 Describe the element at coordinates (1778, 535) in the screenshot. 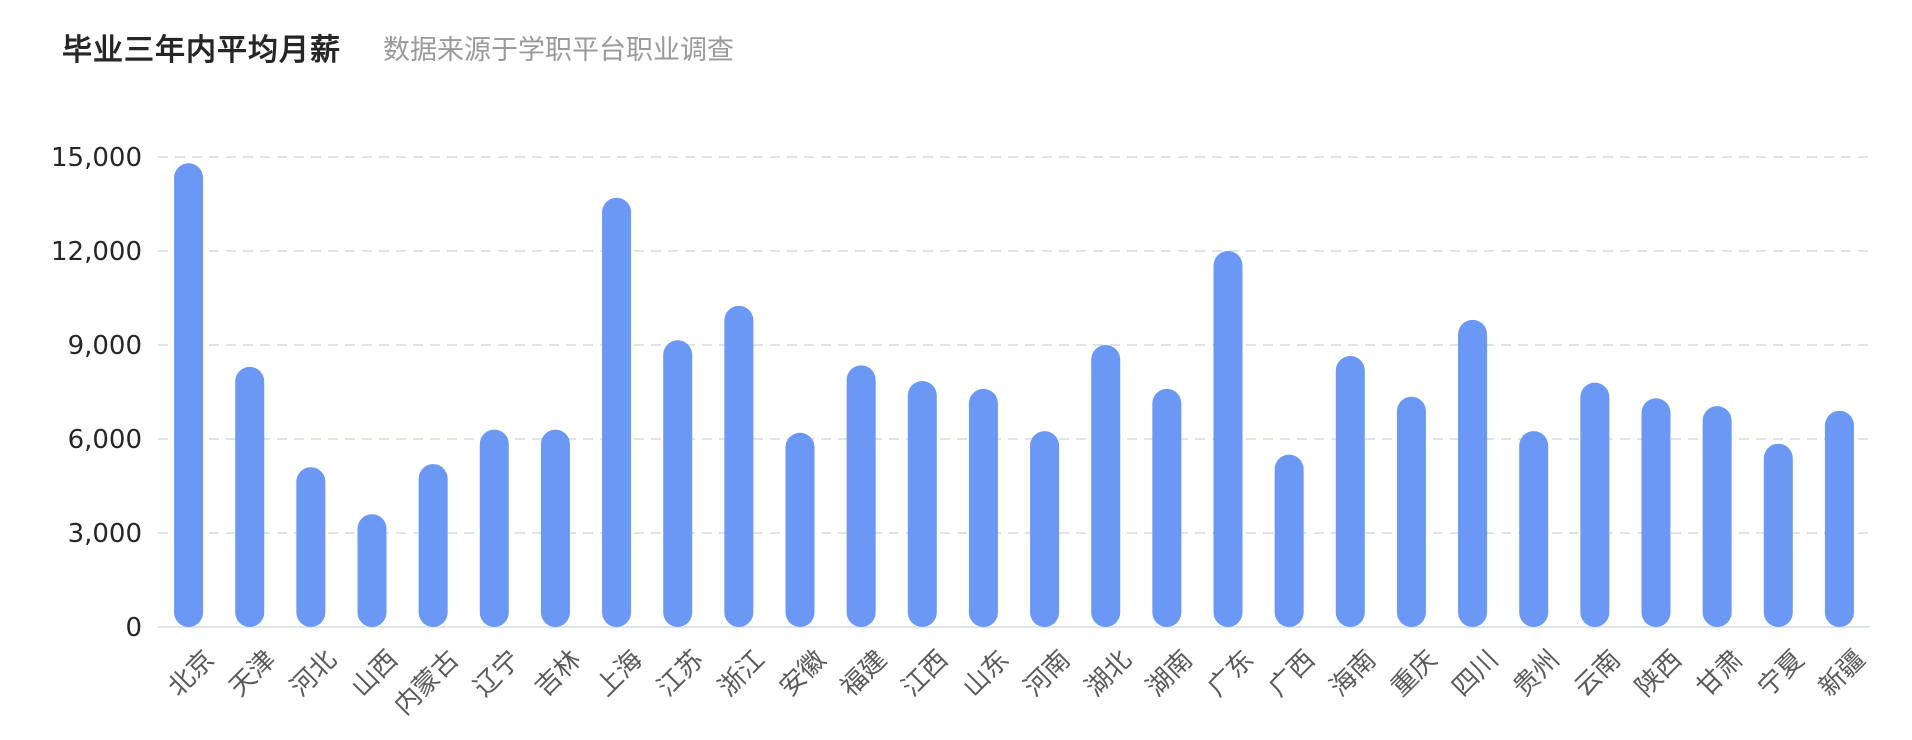

I see `bar-宁夏` at that location.